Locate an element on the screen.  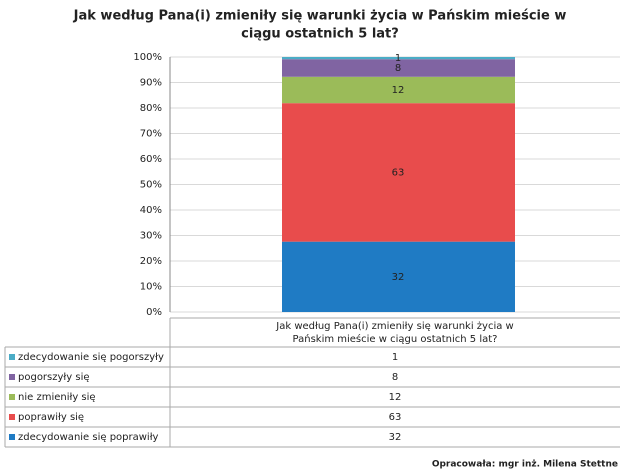
y-tick-label: 90% is located at coordinates (151, 83).